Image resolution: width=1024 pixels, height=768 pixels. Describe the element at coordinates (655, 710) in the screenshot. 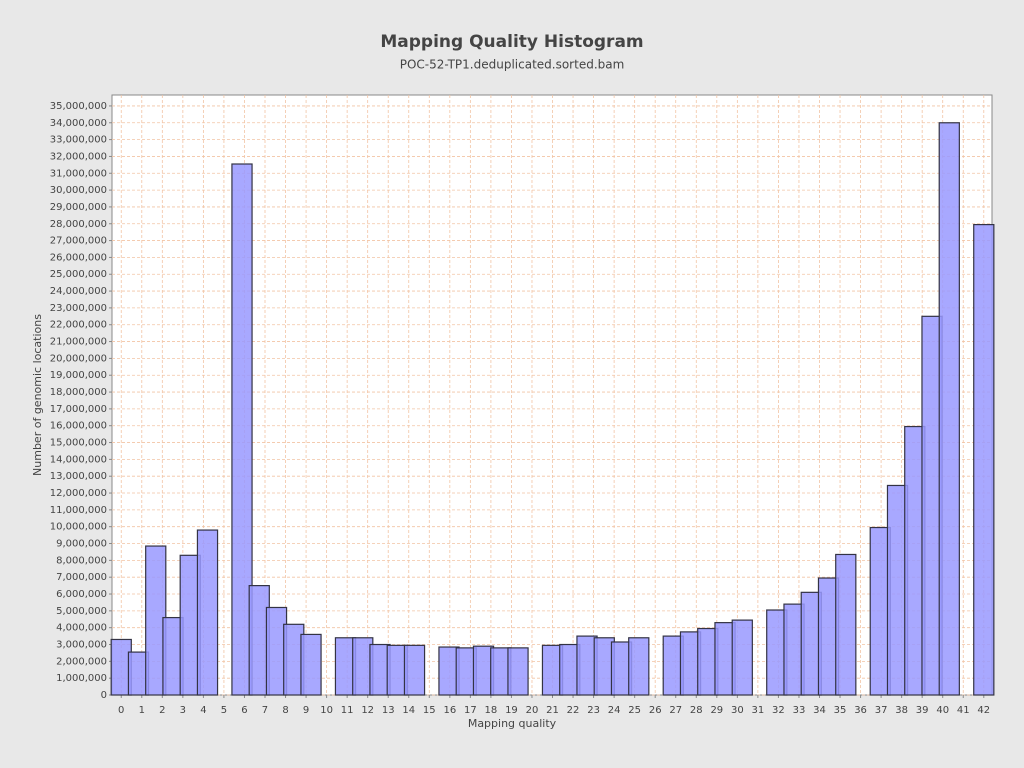

I see `x-tick-label: 26` at that location.